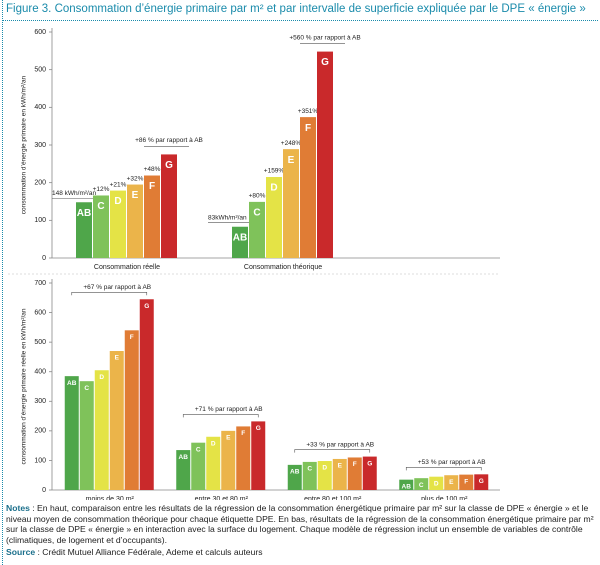 Image resolution: width=600 pixels, height=565 pixels. What do you see at coordinates (117, 287) in the screenshot?
I see `annotation: +67 % par rapport à AB` at bounding box center [117, 287].